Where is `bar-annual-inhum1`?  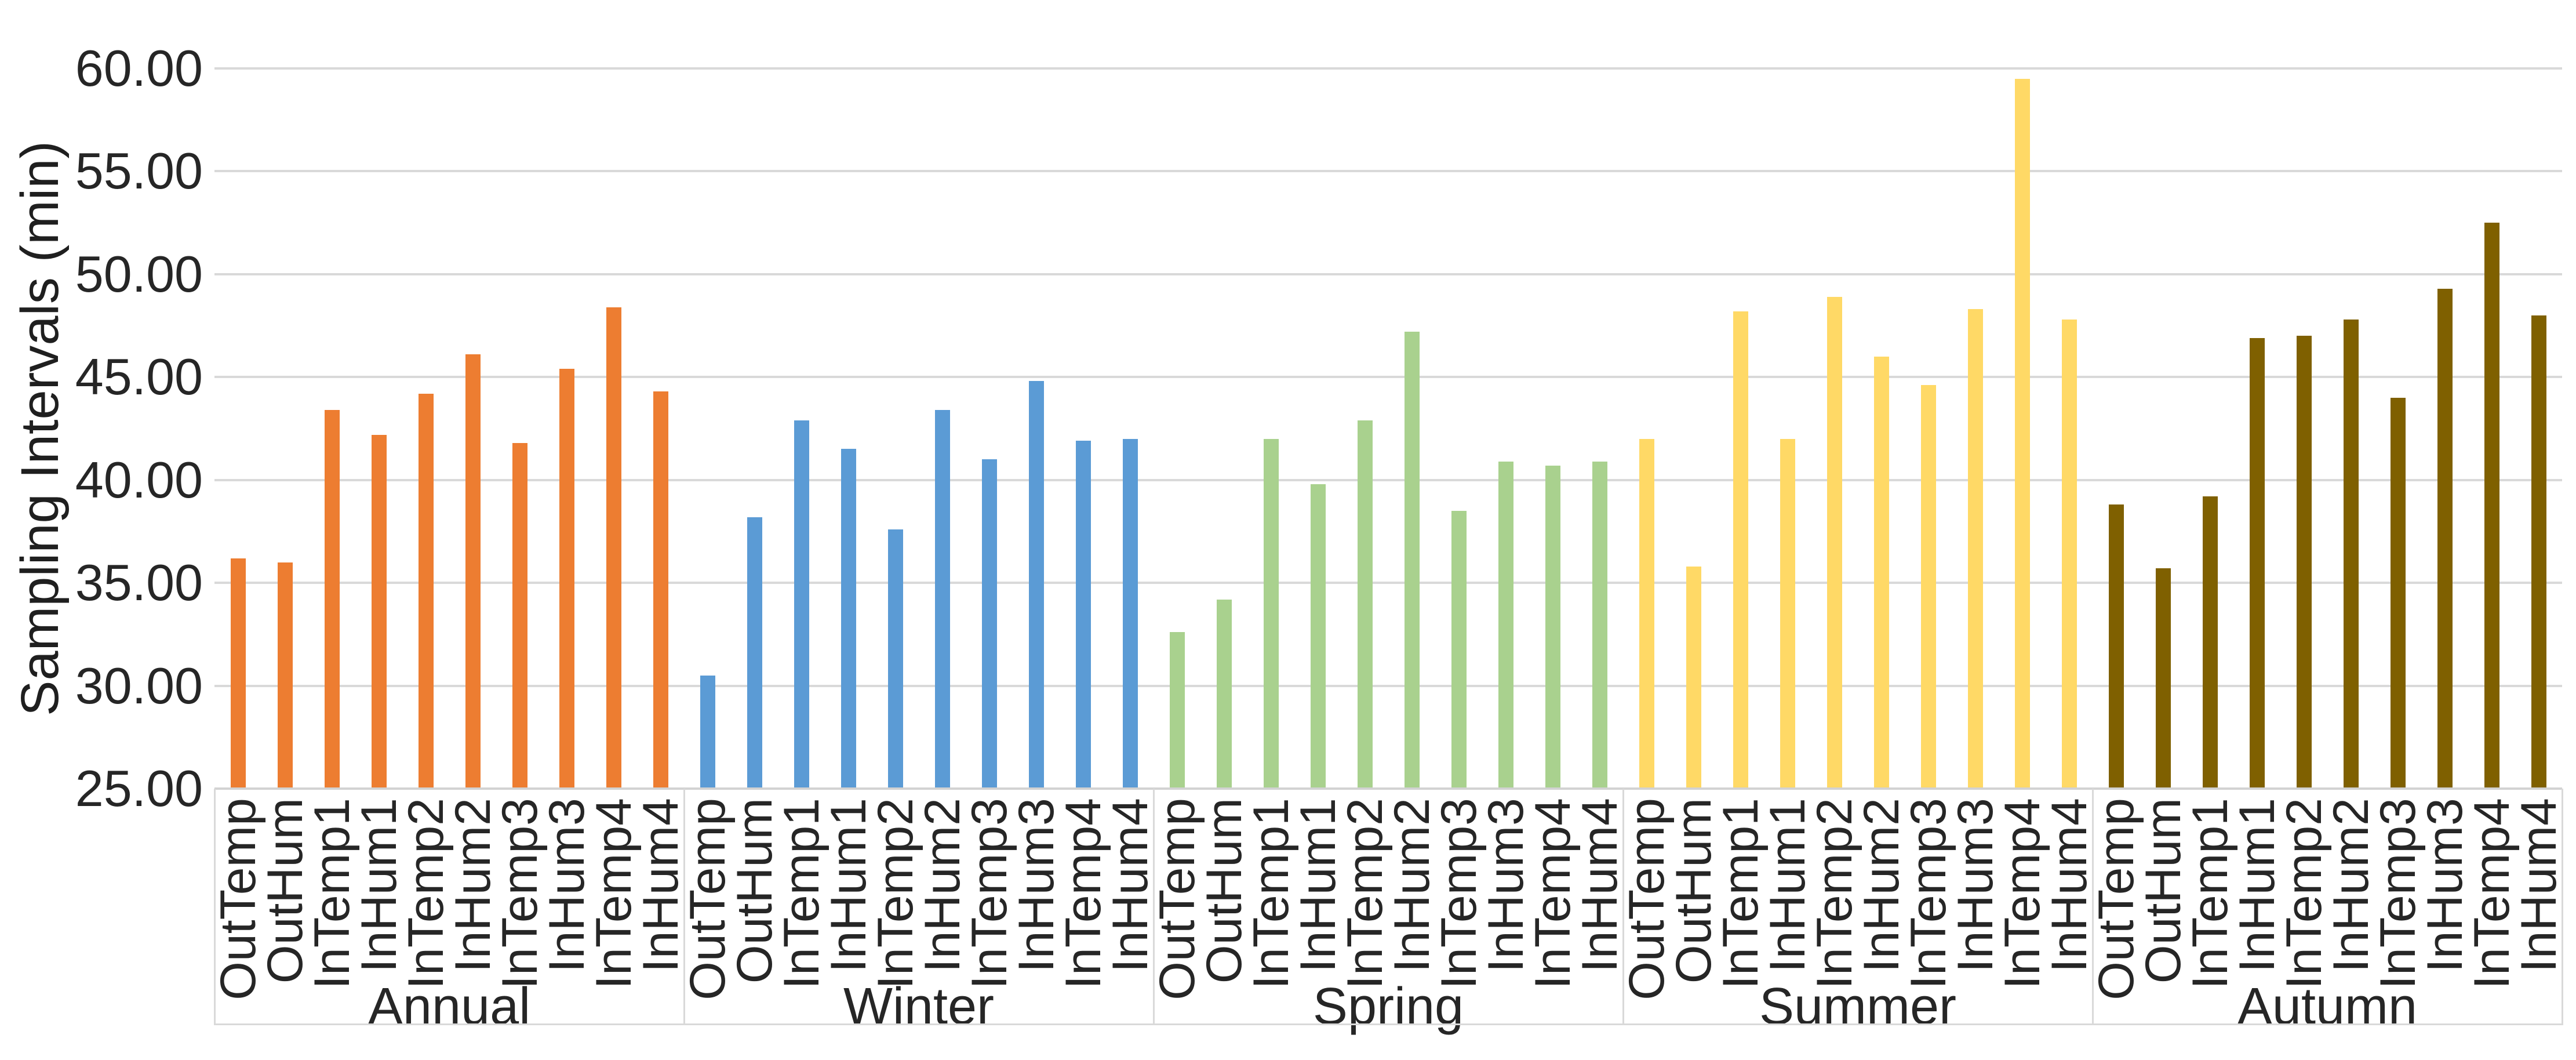
bar-annual-inhum1 is located at coordinates (379, 611).